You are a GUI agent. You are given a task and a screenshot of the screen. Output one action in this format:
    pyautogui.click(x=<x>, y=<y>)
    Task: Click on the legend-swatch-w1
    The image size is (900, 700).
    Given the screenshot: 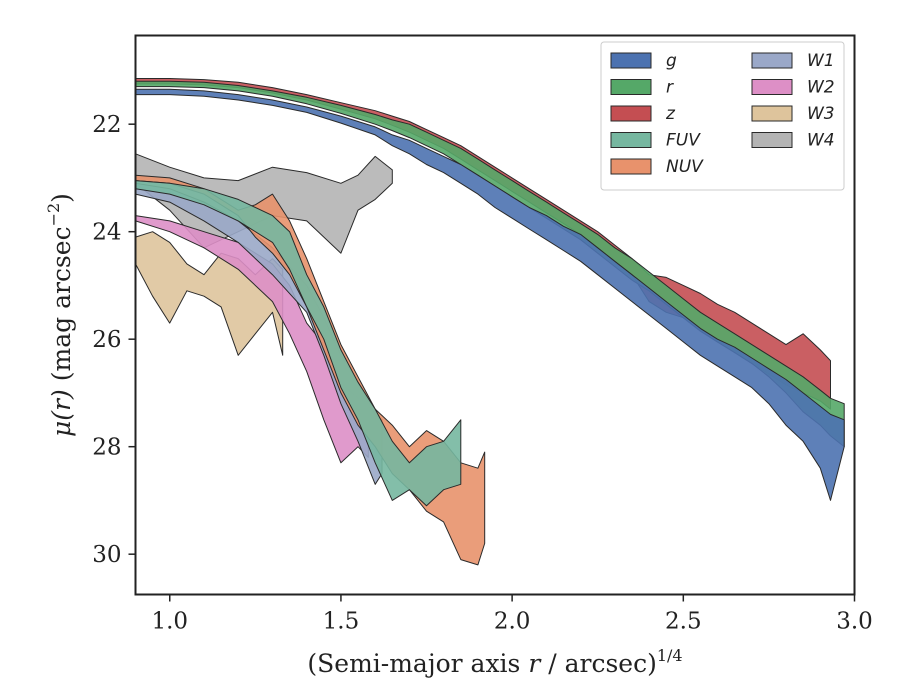 What is the action you would take?
    pyautogui.click(x=772, y=60)
    